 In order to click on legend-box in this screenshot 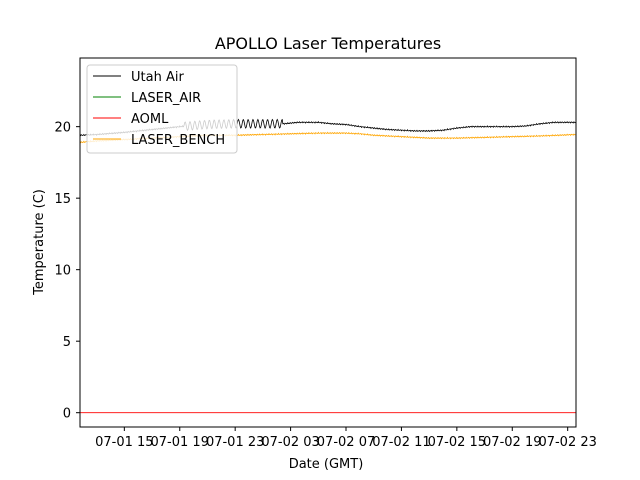, I will do `click(162, 109)`.